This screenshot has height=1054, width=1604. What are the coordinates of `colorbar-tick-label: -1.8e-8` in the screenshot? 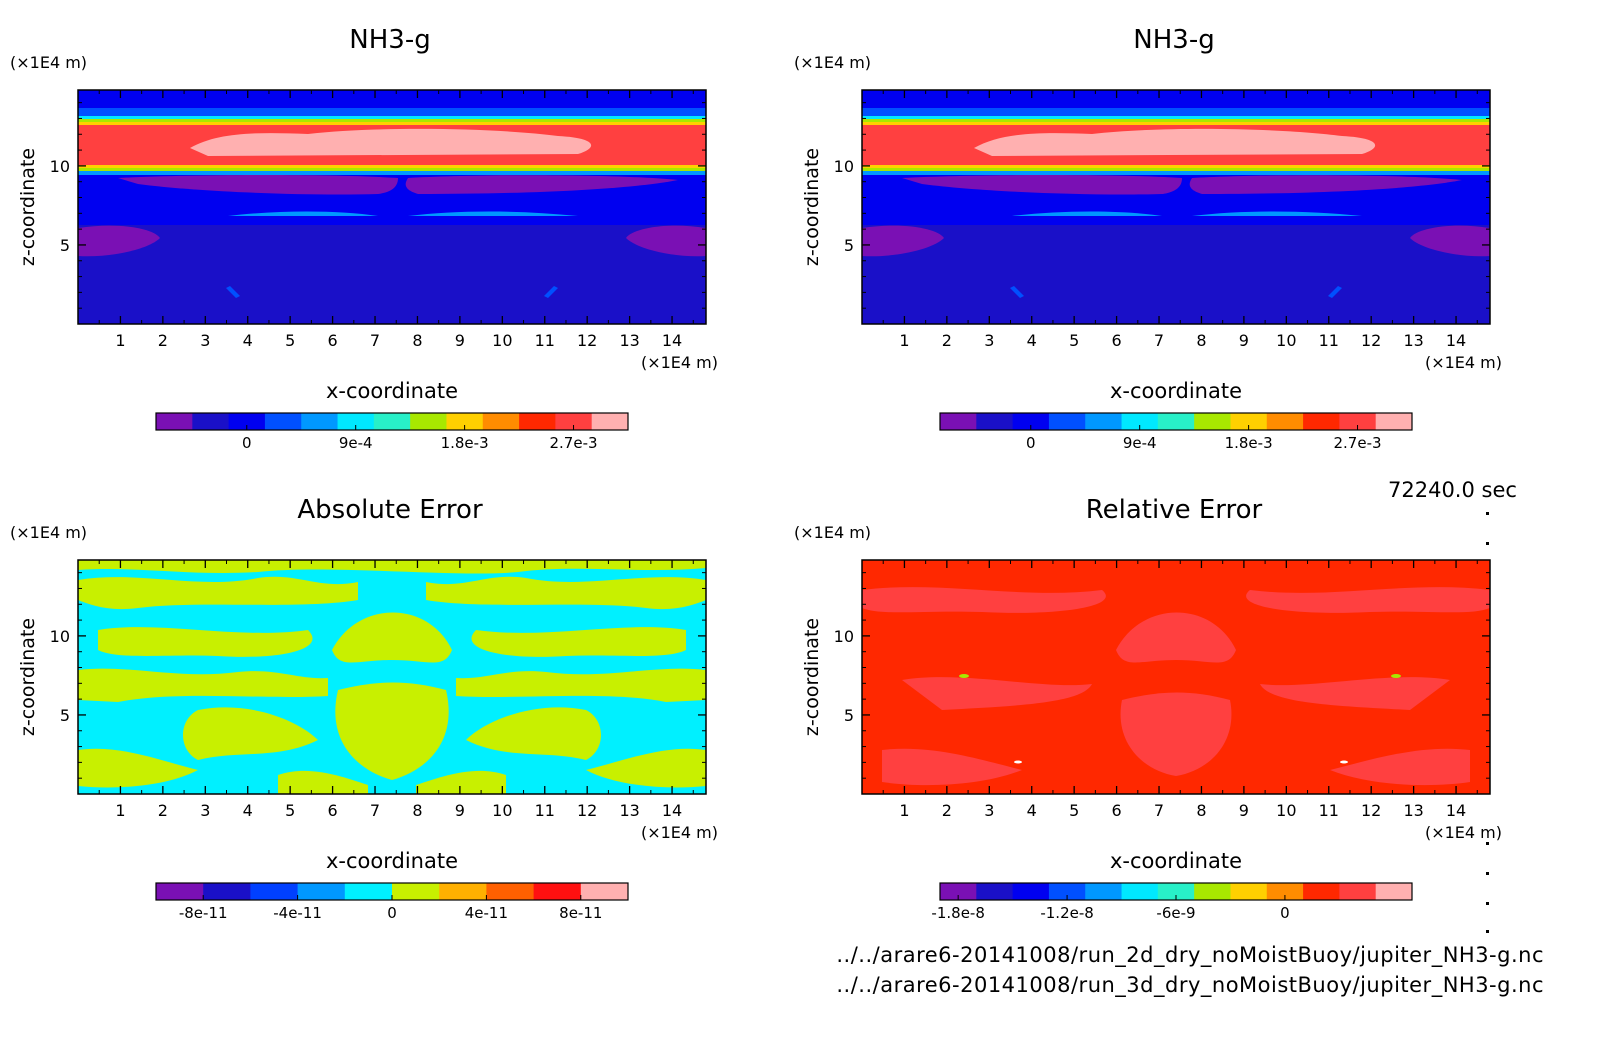 It's located at (957, 913).